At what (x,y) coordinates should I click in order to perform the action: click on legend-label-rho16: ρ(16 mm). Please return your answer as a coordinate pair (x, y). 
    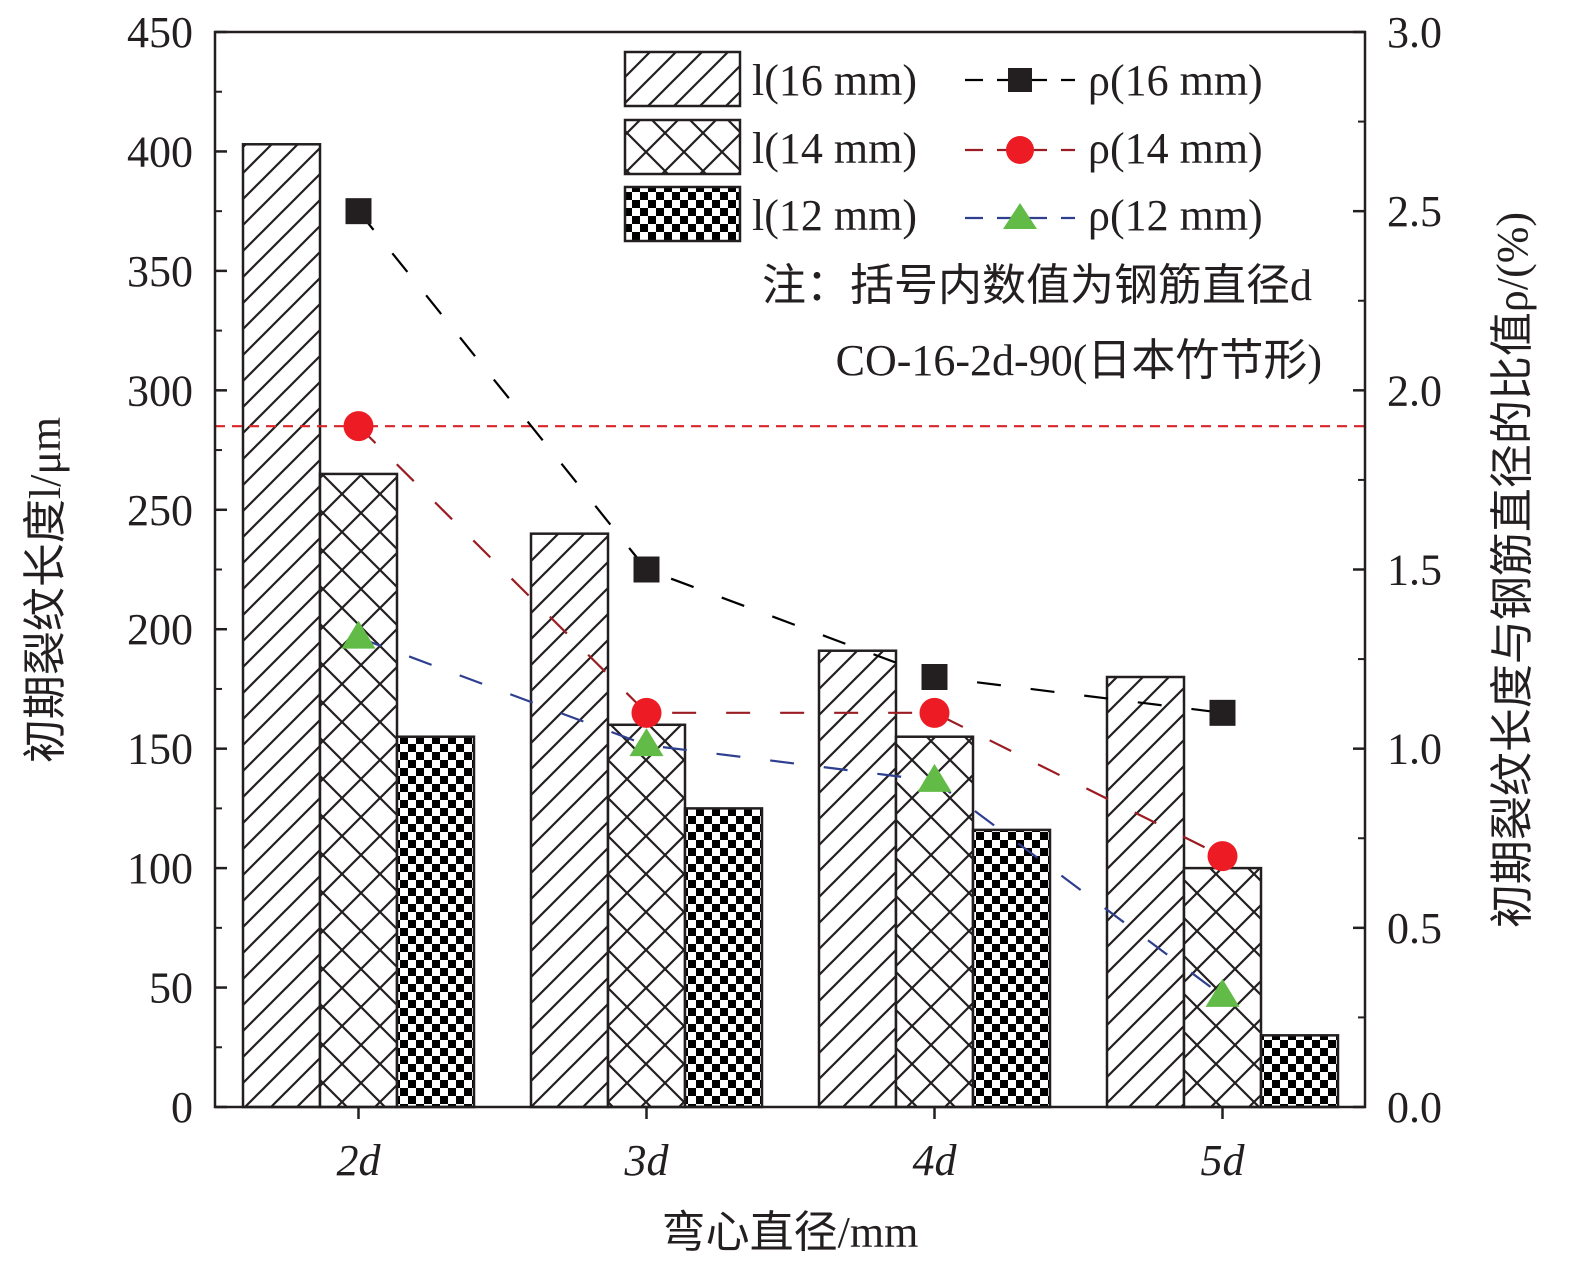
    Looking at the image, I should click on (1175, 80).